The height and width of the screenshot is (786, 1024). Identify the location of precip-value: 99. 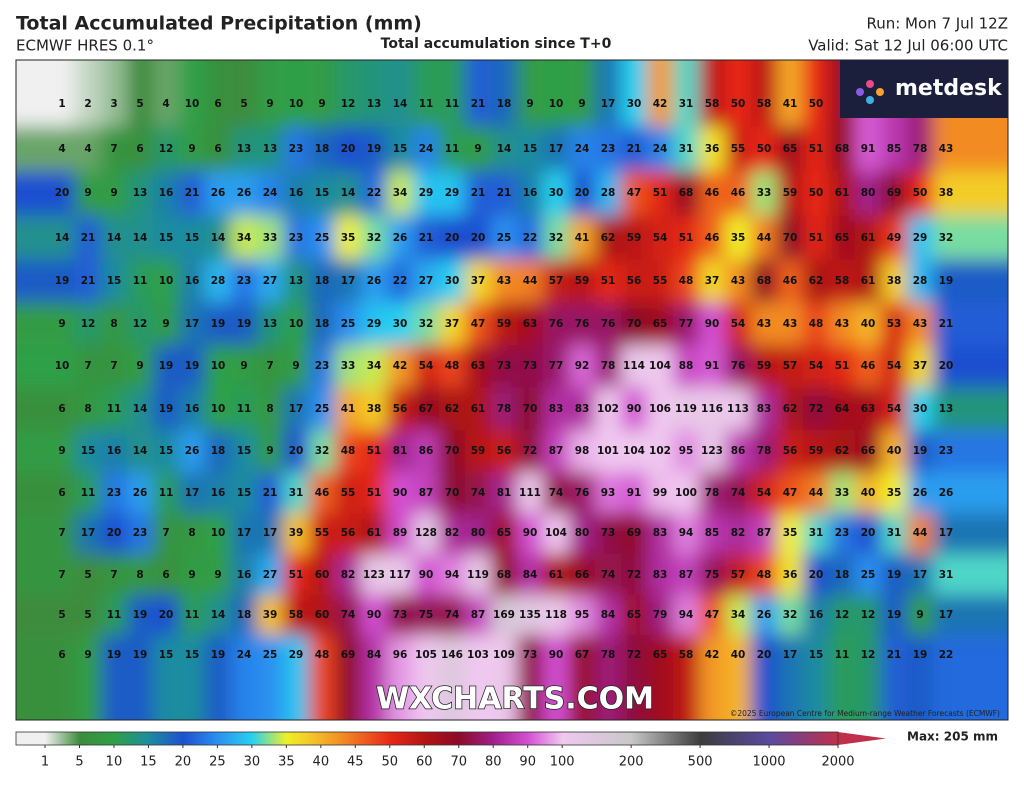
(660, 493).